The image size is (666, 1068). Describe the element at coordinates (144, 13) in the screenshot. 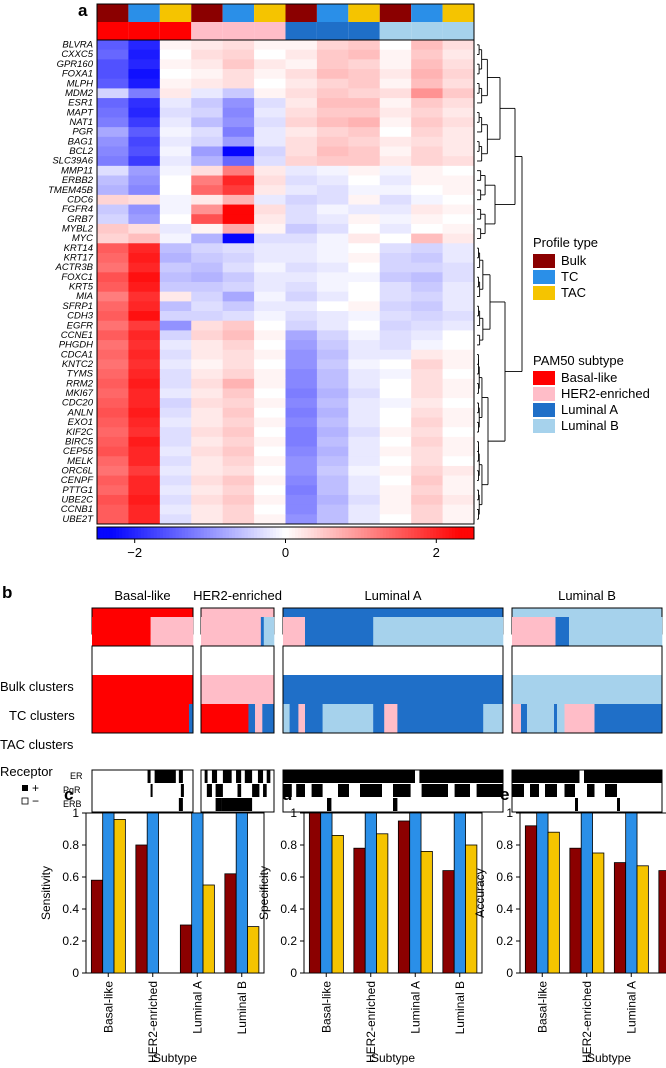

I see `profile-bar-tc` at that location.